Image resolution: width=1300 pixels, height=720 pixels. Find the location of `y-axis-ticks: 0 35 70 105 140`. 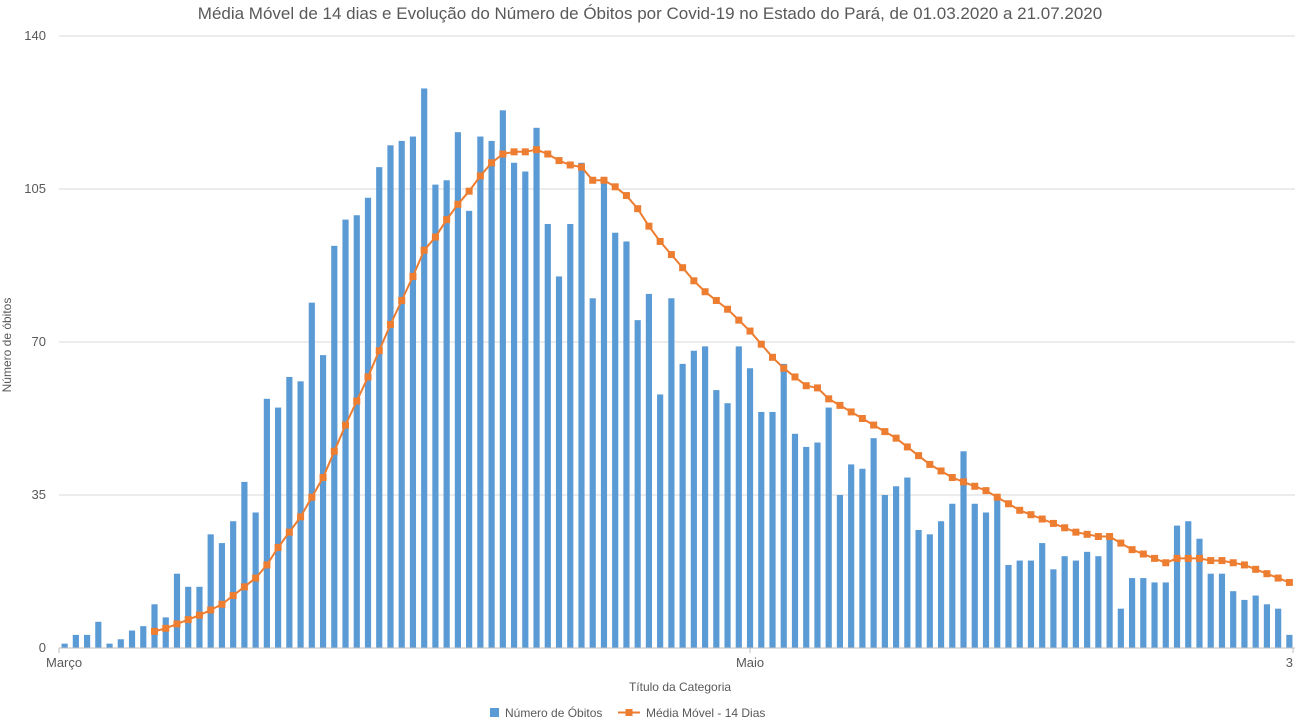

y-axis-ticks: 0 35 70 105 140 is located at coordinates (35, 341).